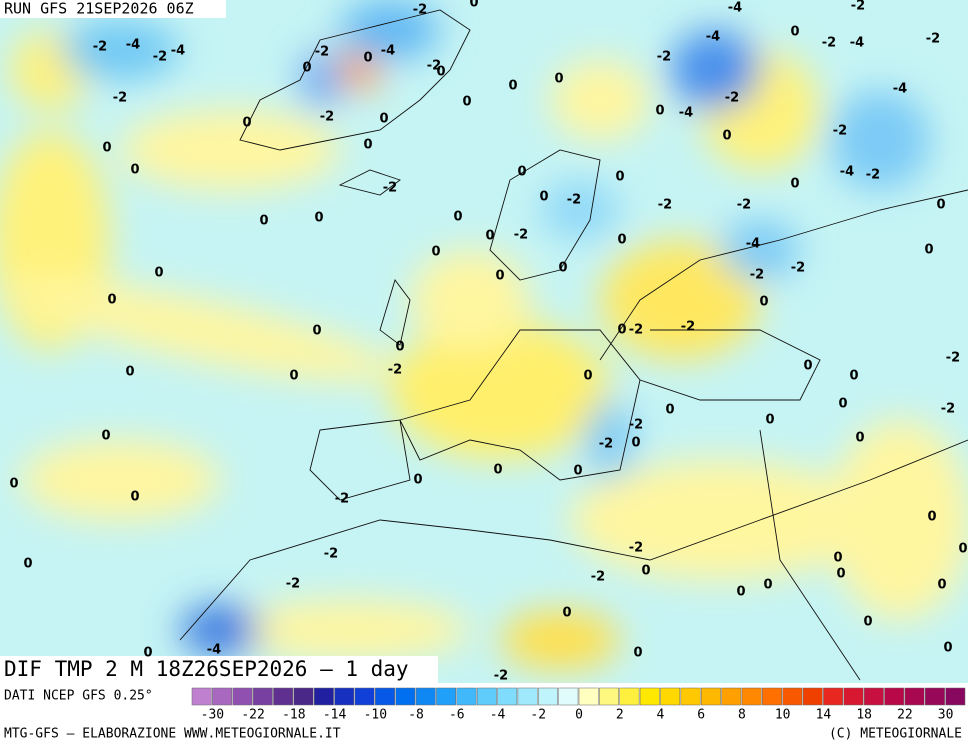 This screenshot has height=745, width=968. Describe the element at coordinates (538, 715) in the screenshot. I see `colorbar-label: -2` at that location.